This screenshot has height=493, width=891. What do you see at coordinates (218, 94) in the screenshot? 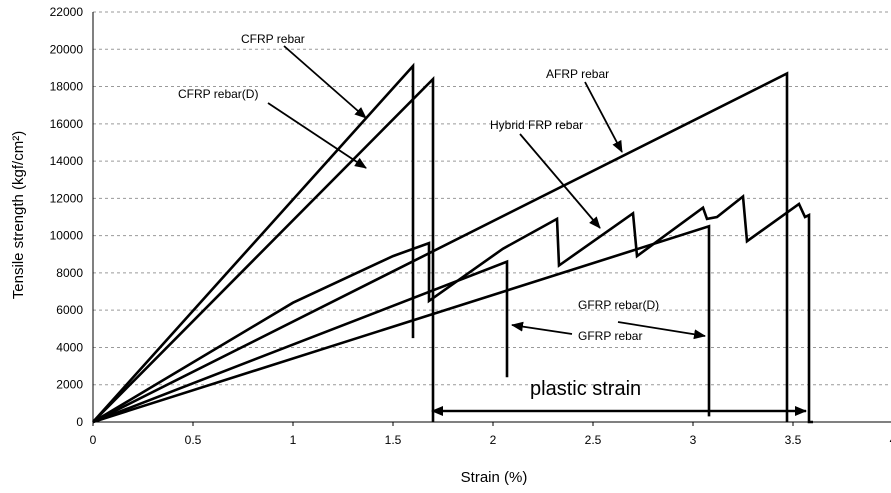
I see `cfrp-d-label: CFRP rebar(D)` at bounding box center [218, 94].